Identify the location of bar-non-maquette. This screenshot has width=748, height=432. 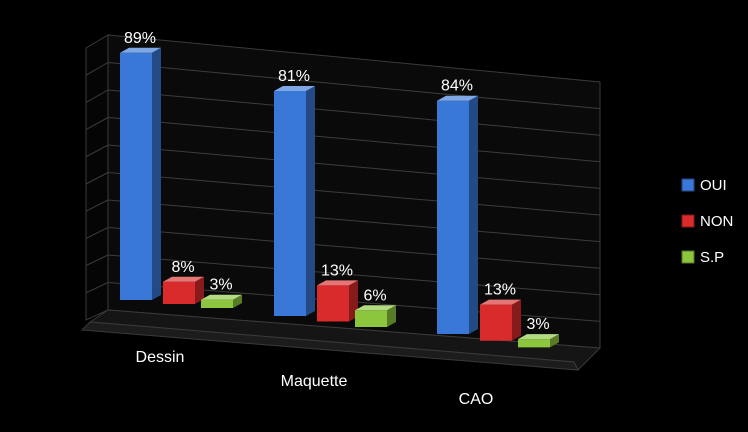
(337, 301).